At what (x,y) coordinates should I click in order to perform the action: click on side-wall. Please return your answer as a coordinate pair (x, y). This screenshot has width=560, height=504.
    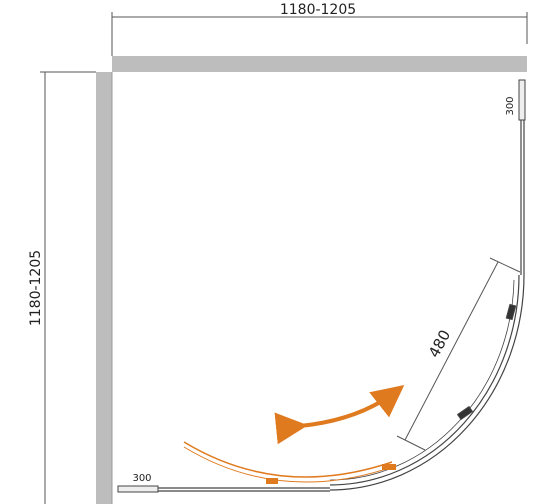
    Looking at the image, I should click on (104, 288).